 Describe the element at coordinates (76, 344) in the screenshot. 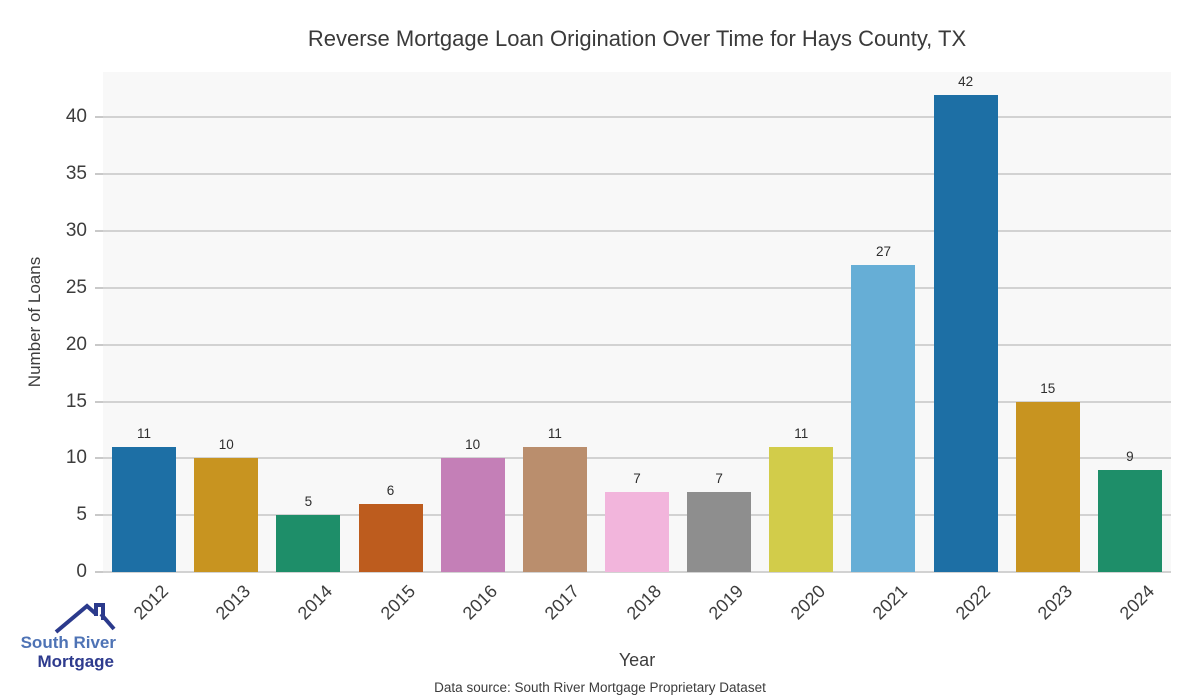

I see `y-tick-label-20: 20` at that location.